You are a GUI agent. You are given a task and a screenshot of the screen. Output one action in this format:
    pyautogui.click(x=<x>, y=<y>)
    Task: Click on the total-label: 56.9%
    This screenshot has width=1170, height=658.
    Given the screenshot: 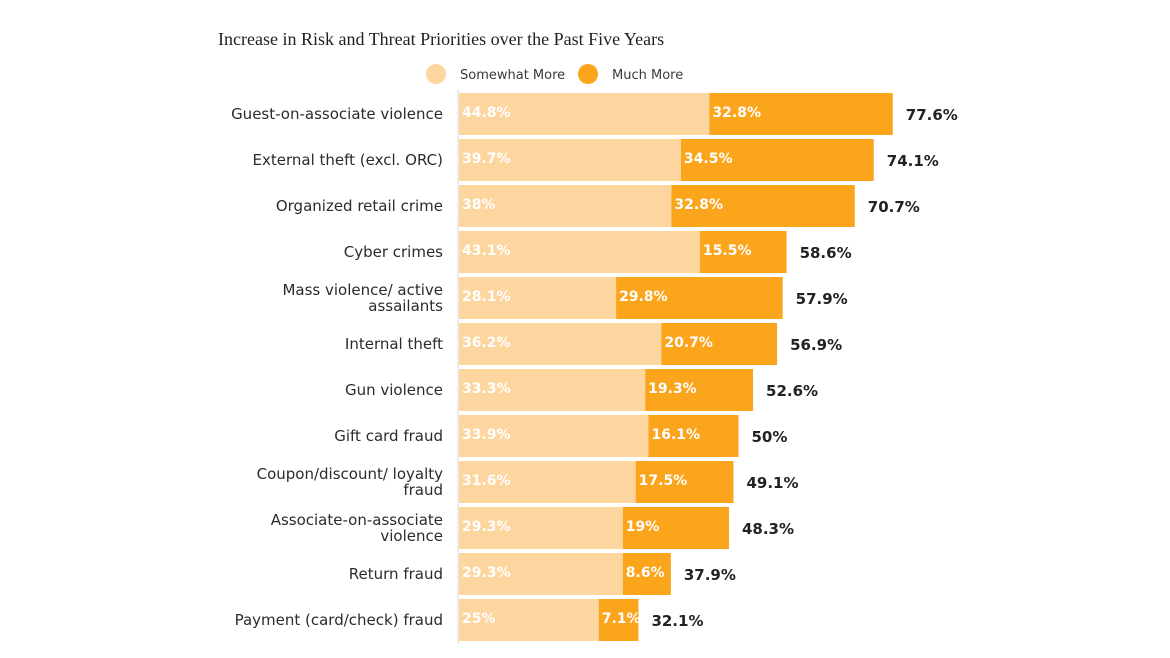 What is the action you would take?
    pyautogui.click(x=816, y=345)
    